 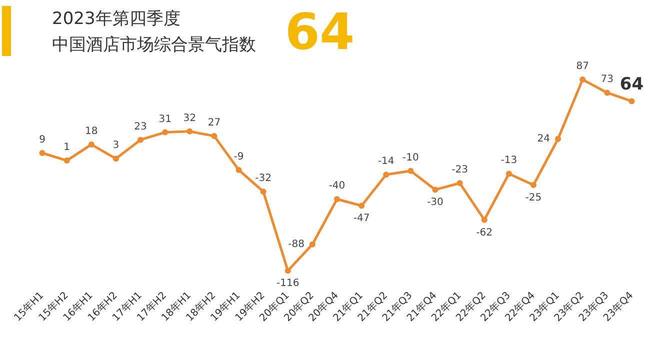 What do you see at coordinates (67, 148) in the screenshot?
I see `data-label: 1` at bounding box center [67, 148].